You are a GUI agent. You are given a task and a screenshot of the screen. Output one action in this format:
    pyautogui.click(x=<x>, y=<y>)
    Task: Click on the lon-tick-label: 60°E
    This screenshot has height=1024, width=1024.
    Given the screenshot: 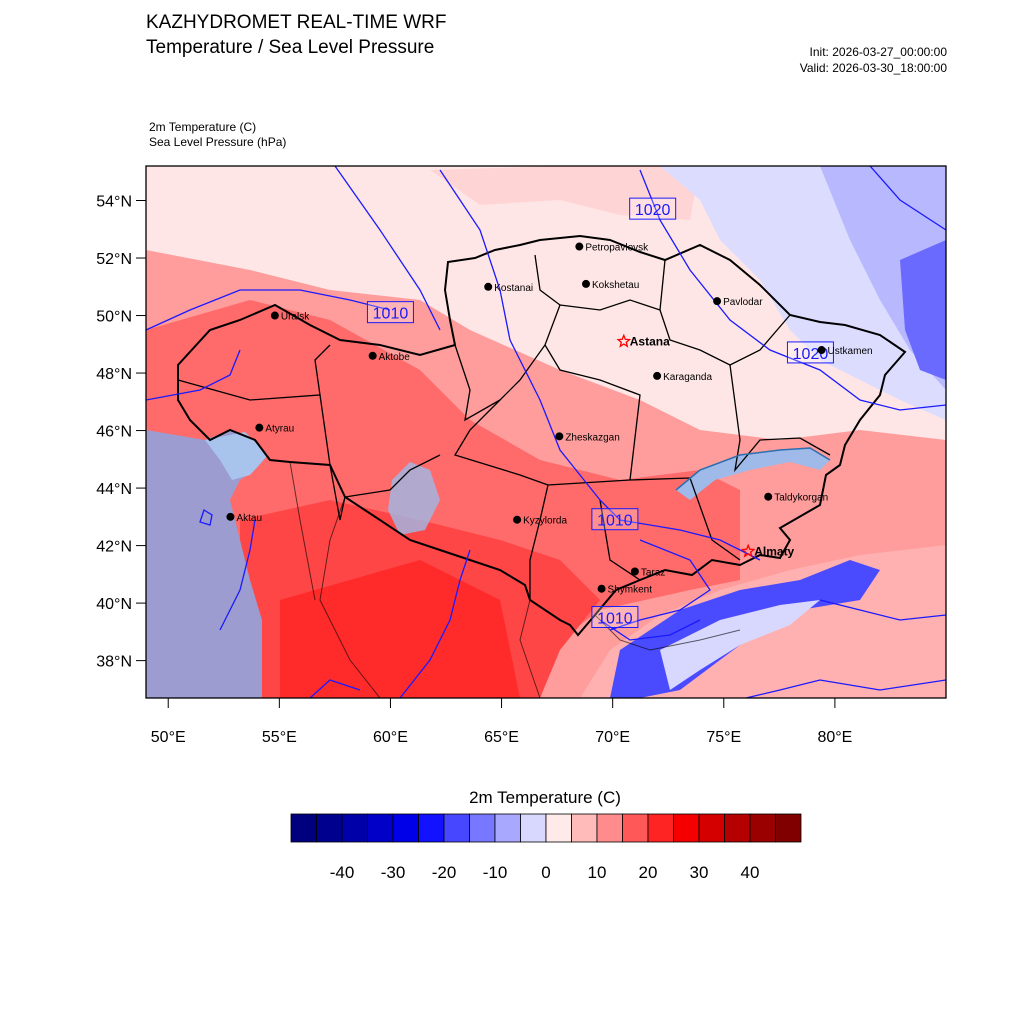 What is the action you would take?
    pyautogui.click(x=390, y=737)
    